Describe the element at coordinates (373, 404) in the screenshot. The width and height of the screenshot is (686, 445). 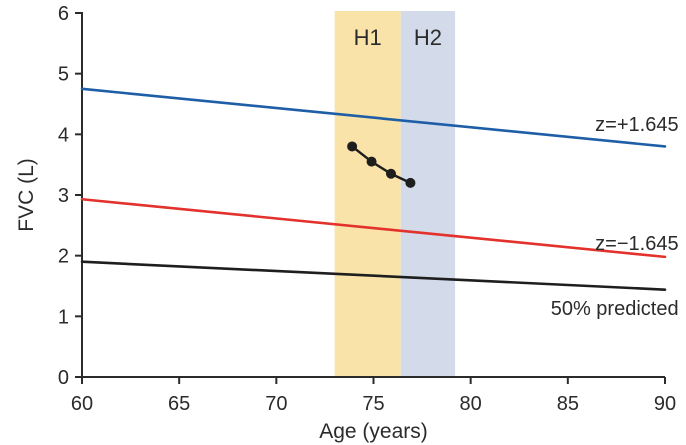
I see `x-tick-label-75: 75` at that location.